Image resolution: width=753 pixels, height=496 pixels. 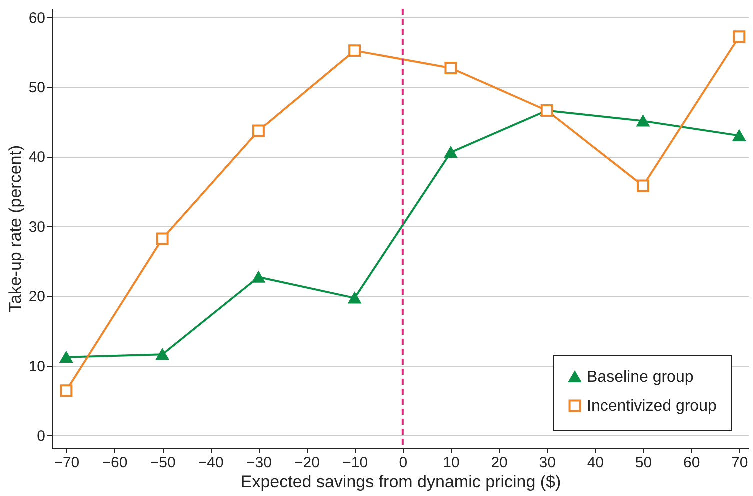 What do you see at coordinates (499, 463) in the screenshot?
I see `x-tick-label: 20` at bounding box center [499, 463].